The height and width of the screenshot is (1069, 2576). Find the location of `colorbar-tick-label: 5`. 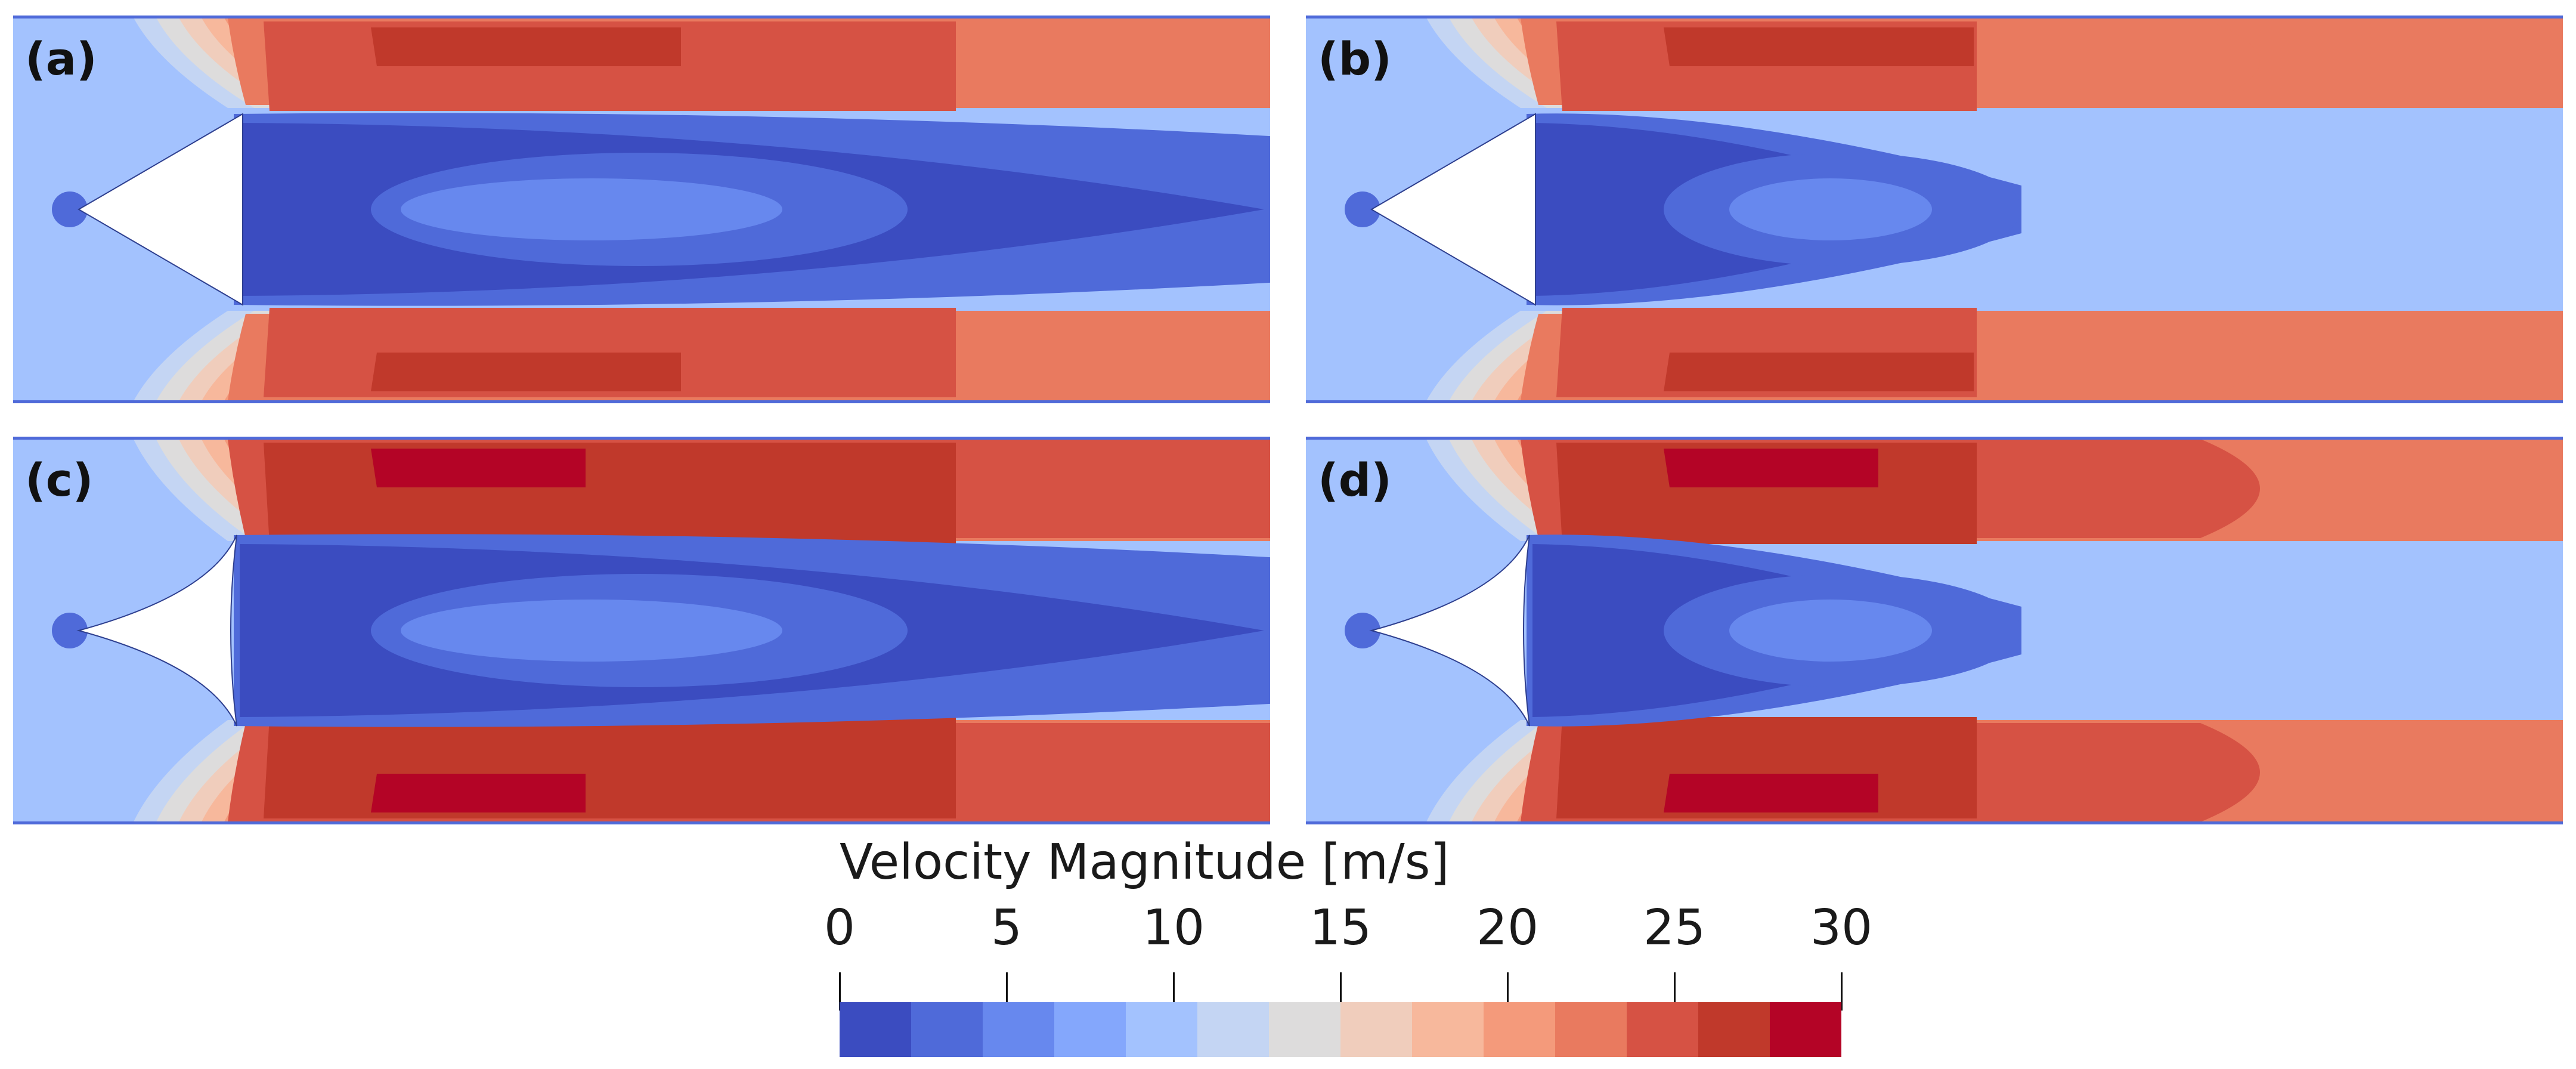

colorbar-tick-label: 5 is located at coordinates (1007, 928).